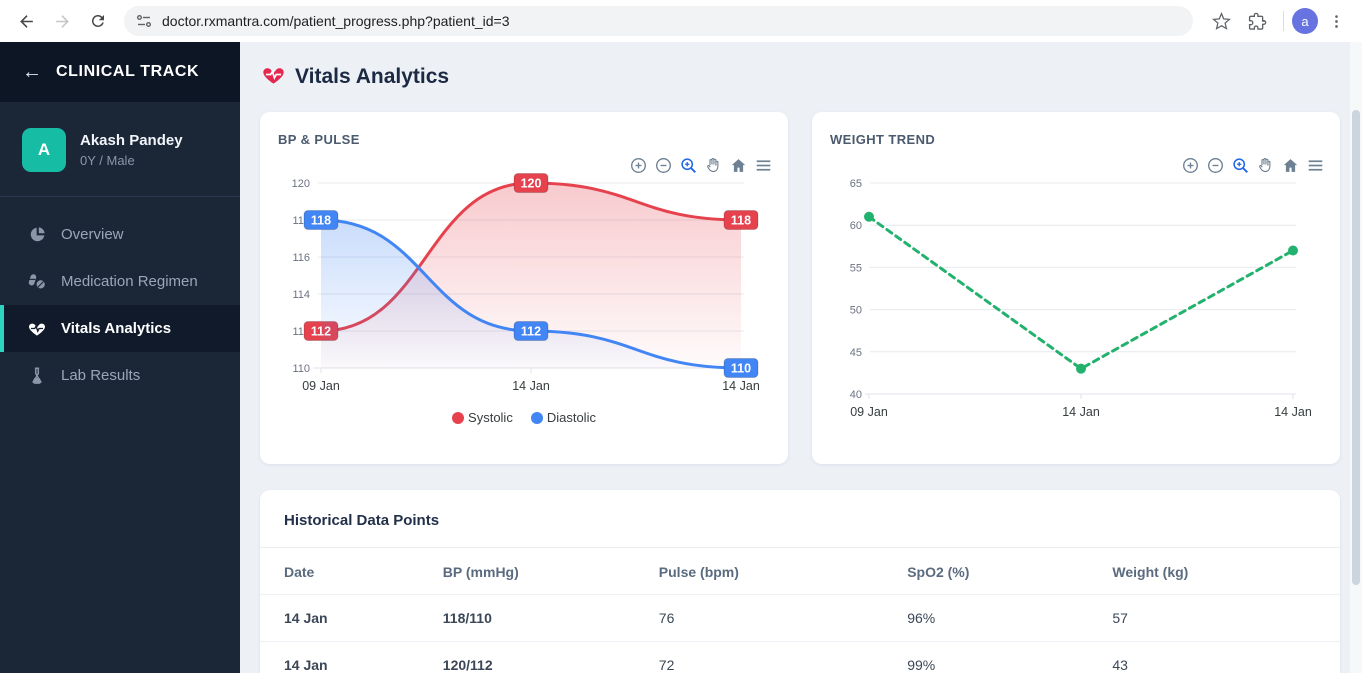 The image size is (1362, 673). I want to click on sidebar-item-label: Lab Results, so click(101, 375).